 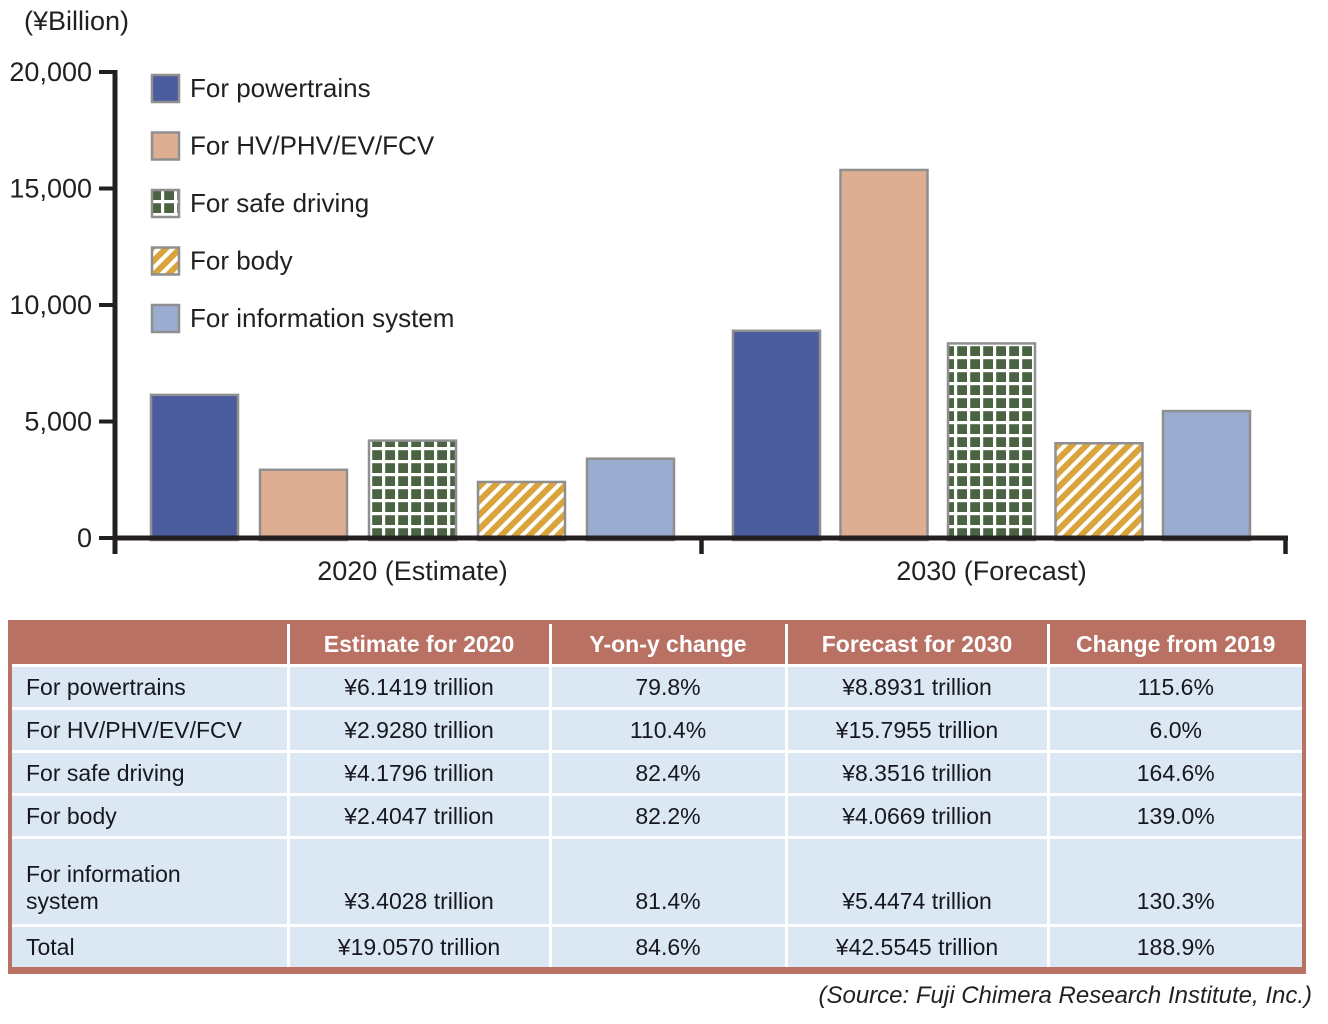 I want to click on y-axis-tick-label: 0, so click(x=84, y=538).